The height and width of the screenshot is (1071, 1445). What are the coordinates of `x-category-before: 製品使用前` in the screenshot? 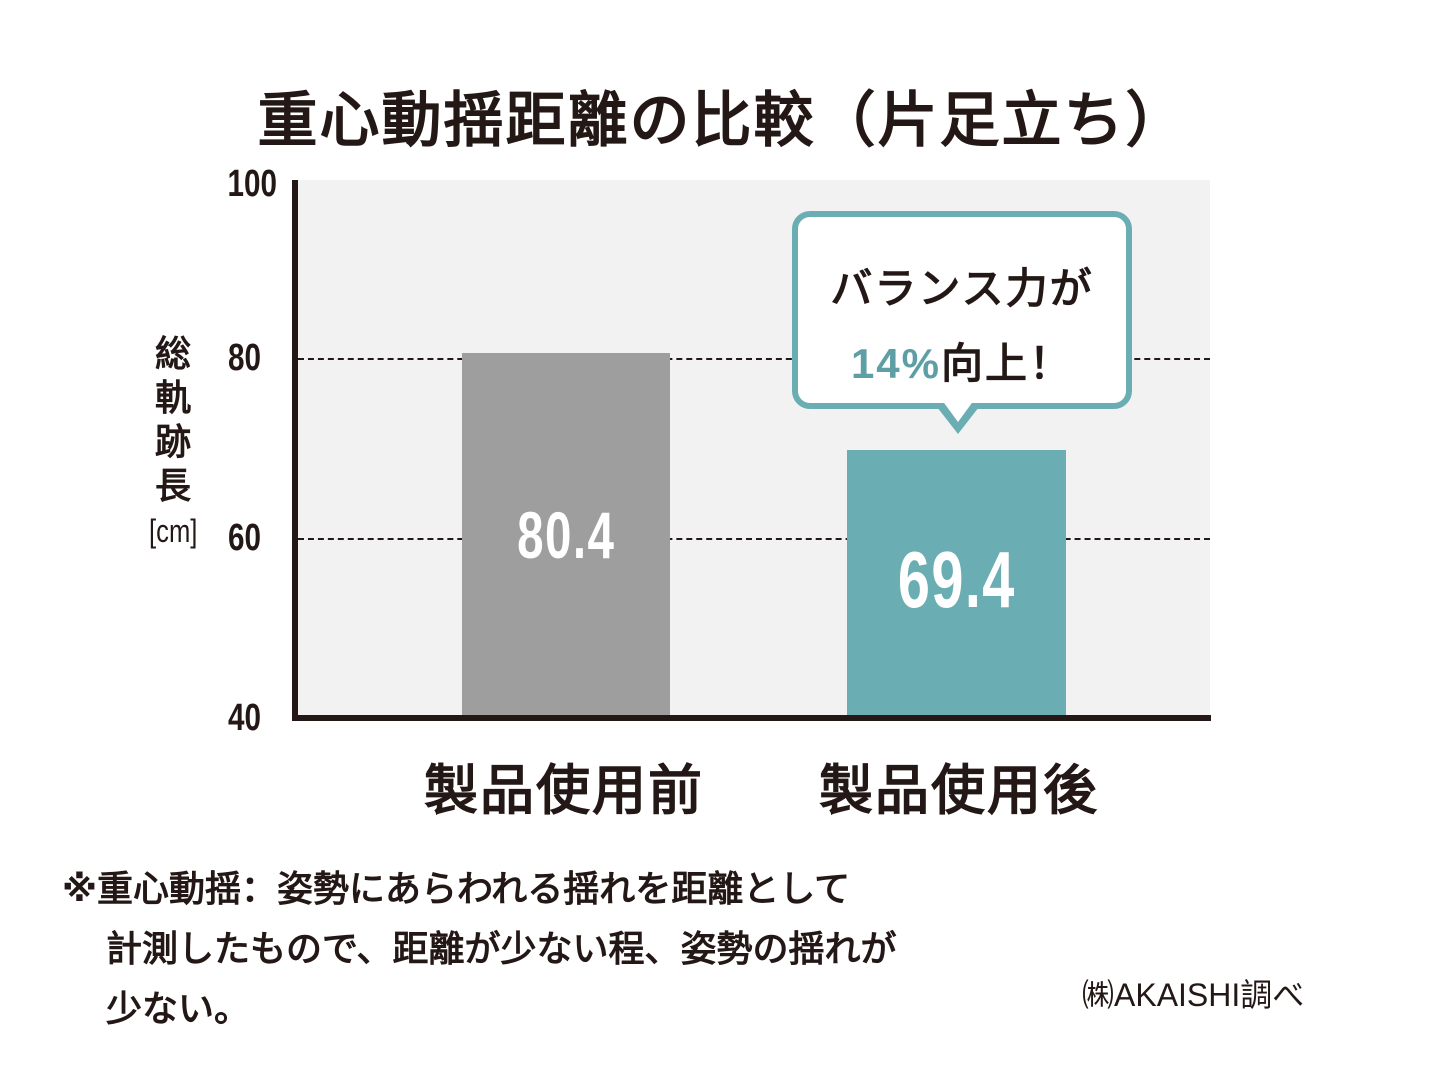 It's located at (564, 790).